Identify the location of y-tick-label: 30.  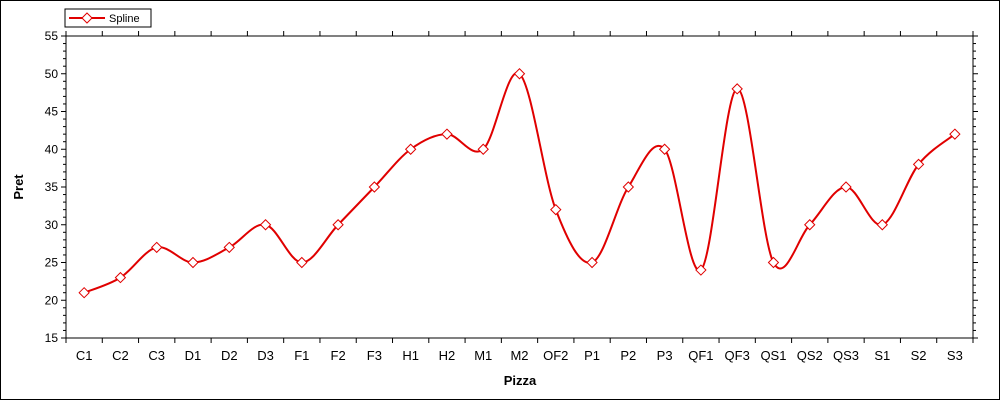
(52, 225).